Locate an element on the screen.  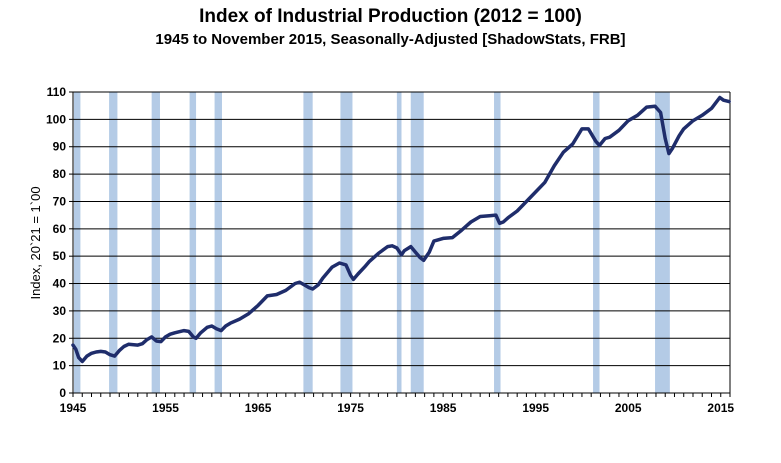
y-tick-label-10: 10 is located at coordinates (60, 366).